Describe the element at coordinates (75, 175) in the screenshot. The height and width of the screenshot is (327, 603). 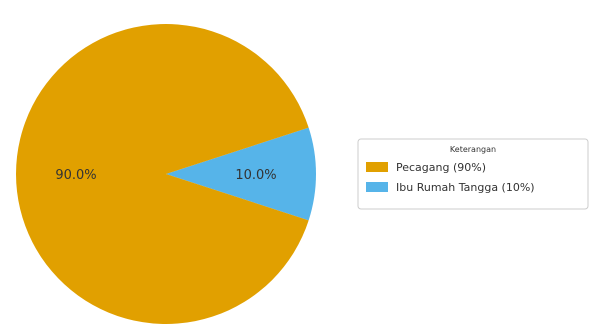
I see `pie-label-0: 90.0%` at that location.